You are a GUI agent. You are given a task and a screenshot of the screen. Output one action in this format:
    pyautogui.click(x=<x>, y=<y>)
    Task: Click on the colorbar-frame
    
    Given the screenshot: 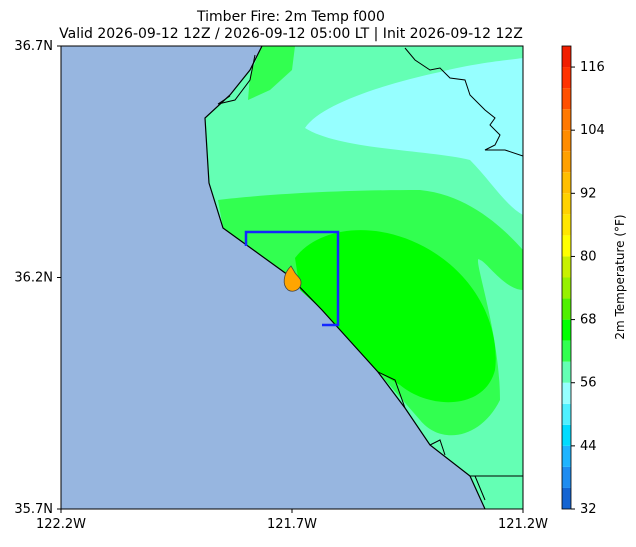 What is the action you would take?
    pyautogui.click(x=566, y=277)
    